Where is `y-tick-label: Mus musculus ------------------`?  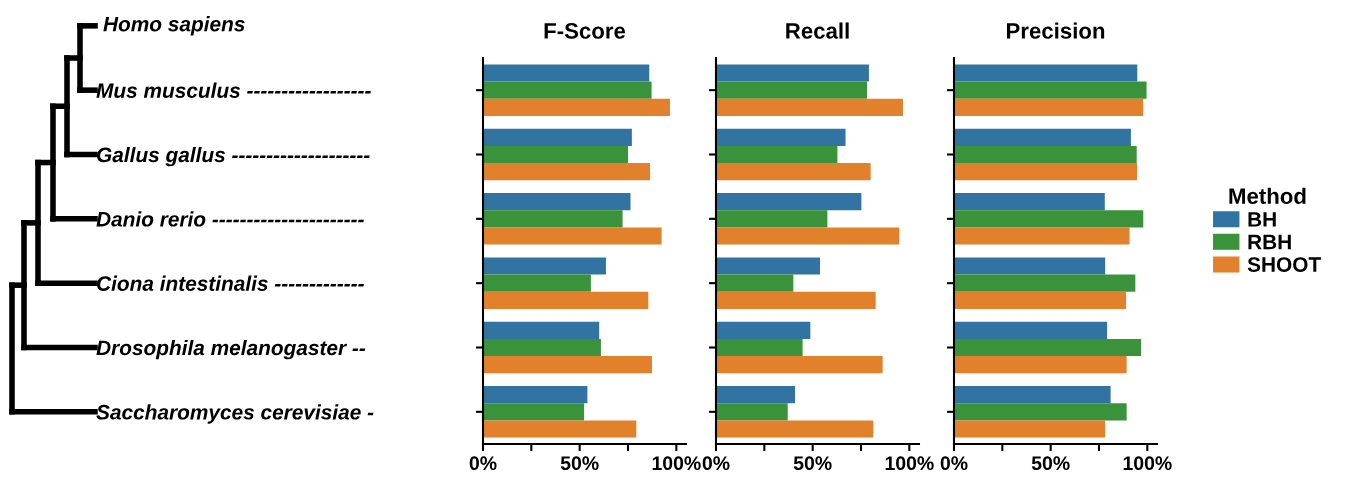
y-tick-label: Mus musculus ------------------ is located at coordinates (233, 90).